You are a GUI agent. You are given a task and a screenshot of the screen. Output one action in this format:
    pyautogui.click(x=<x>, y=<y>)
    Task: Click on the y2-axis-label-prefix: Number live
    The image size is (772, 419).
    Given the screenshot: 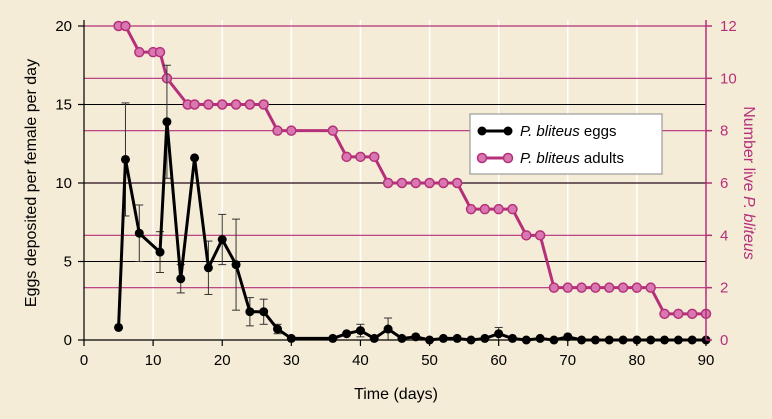 What is the action you would take?
    pyautogui.click(x=748, y=151)
    